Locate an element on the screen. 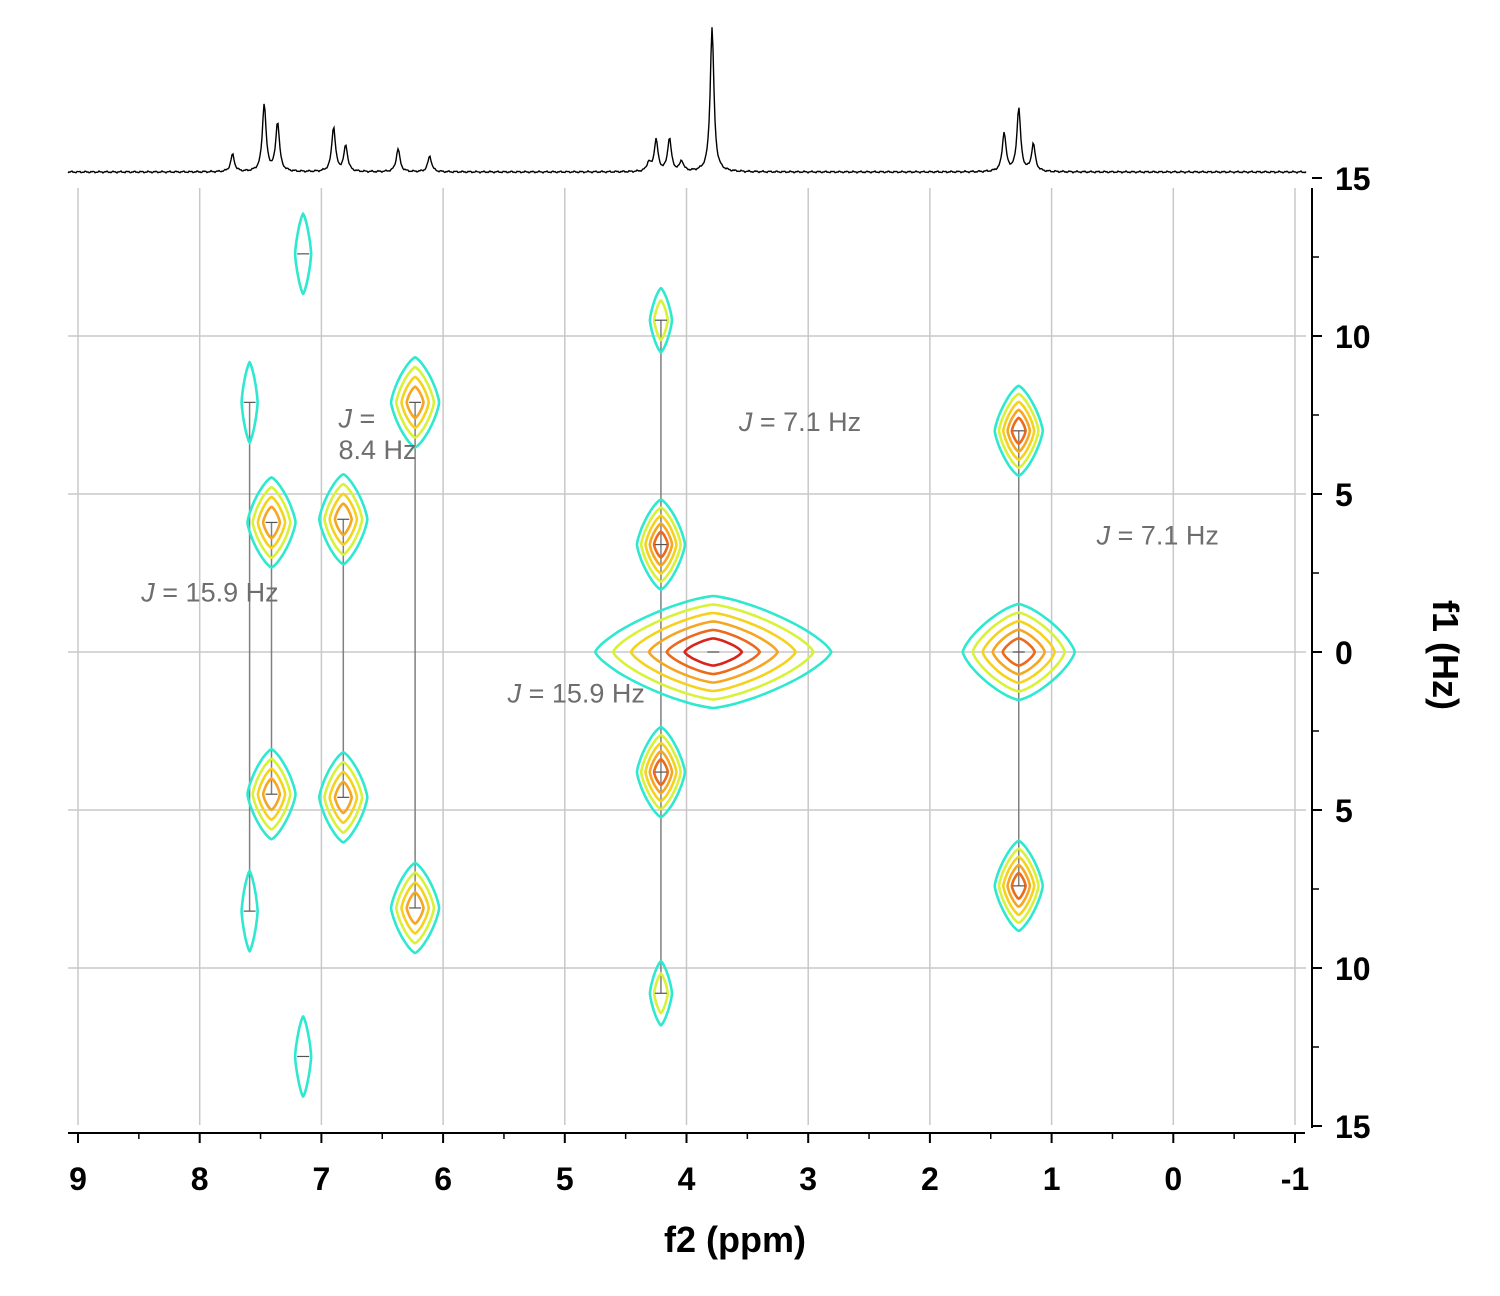 The width and height of the screenshot is (1500, 1296). x-tick-label: 0 is located at coordinates (1173, 1179).